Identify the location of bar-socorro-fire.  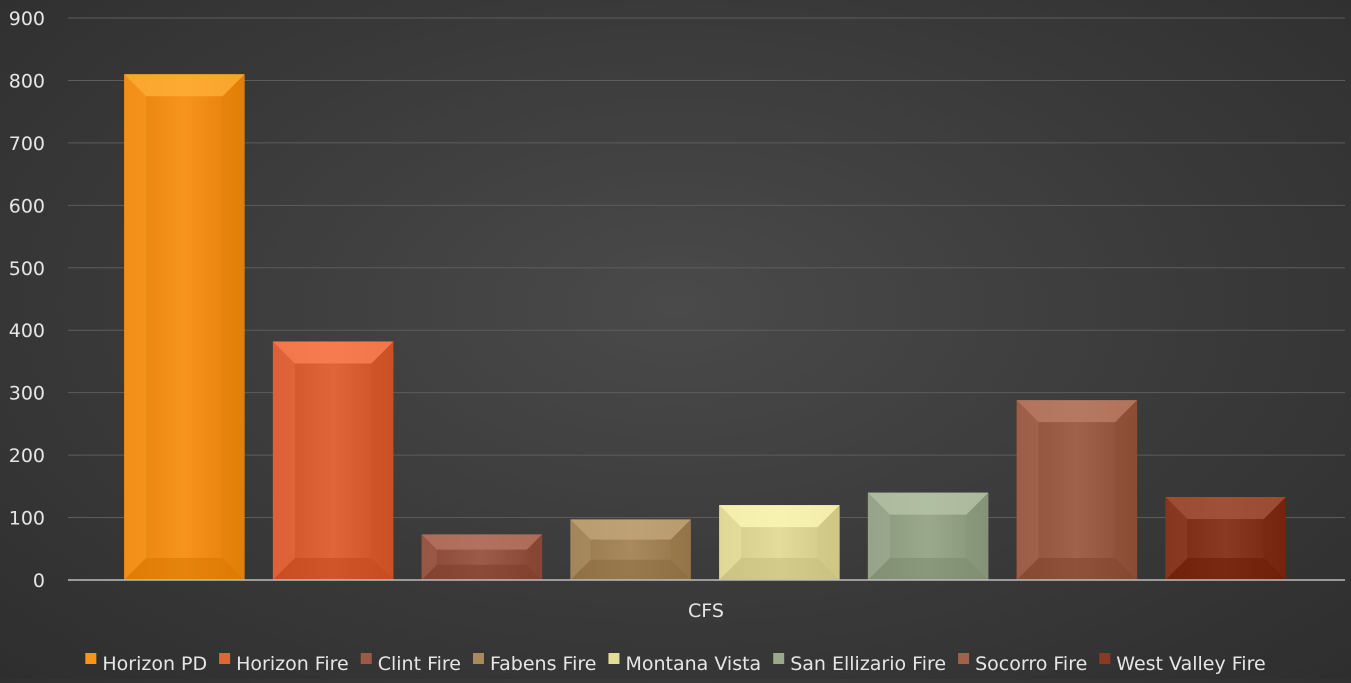
(1077, 490).